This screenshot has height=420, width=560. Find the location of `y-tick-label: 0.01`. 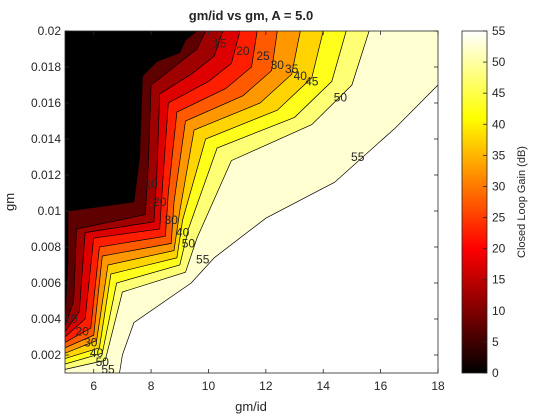

y-tick-label: 0.01 is located at coordinates (50, 211).